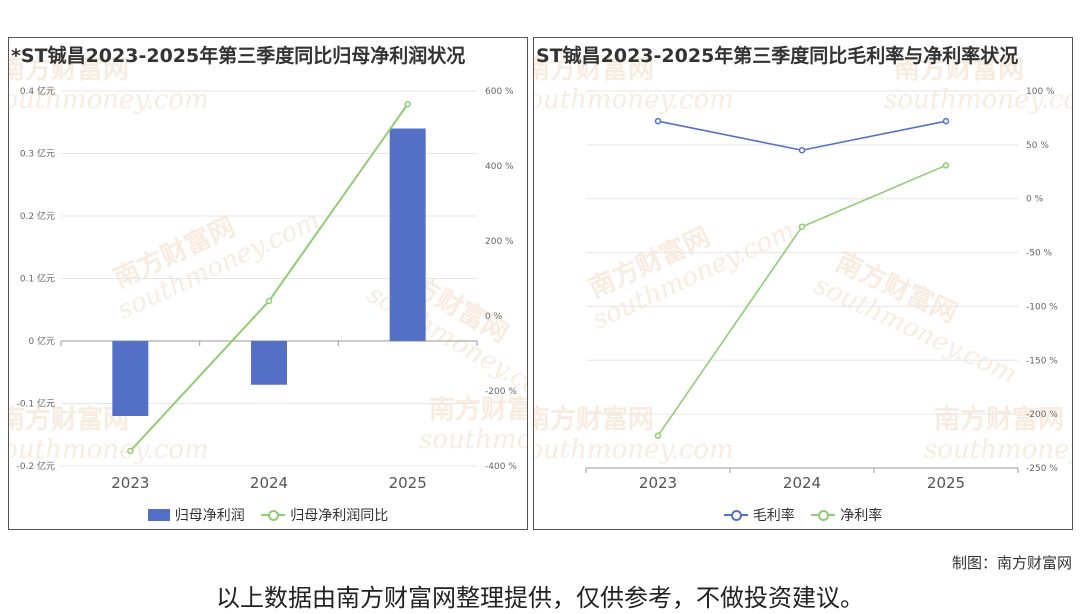 This screenshot has height=614, width=1080. What do you see at coordinates (41, 341) in the screenshot?
I see `y-left-tick-label: 0 亿元` at bounding box center [41, 341].